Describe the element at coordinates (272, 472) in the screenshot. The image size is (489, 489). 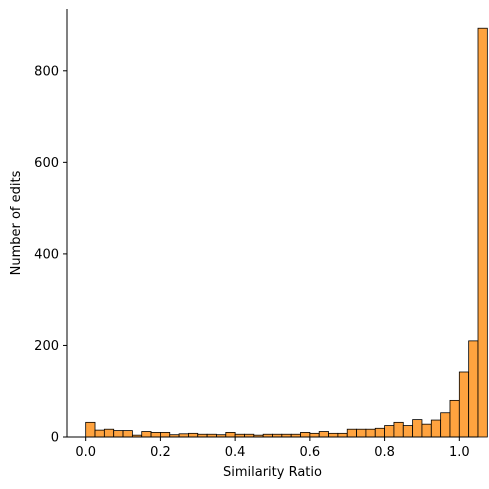
I see `x-axis-label: Similarity Ratio` at that location.